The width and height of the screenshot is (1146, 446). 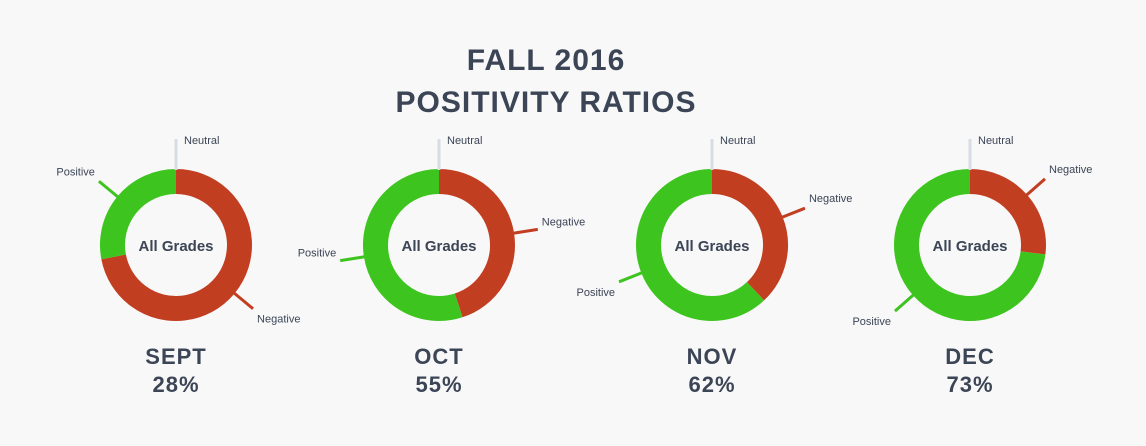 What do you see at coordinates (871, 322) in the screenshot?
I see `positive-label-dec: Positive` at bounding box center [871, 322].